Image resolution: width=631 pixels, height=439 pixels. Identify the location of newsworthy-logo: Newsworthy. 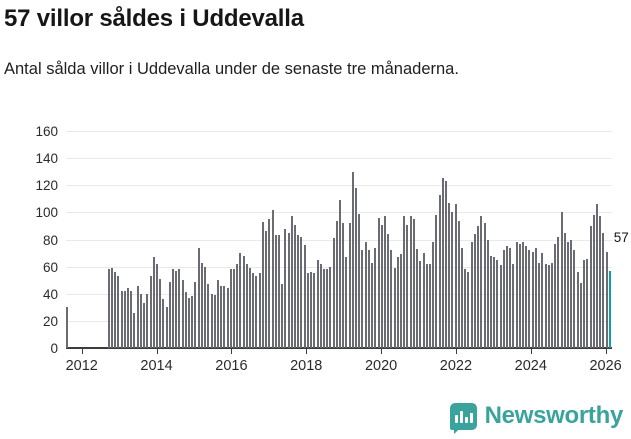
(536, 416).